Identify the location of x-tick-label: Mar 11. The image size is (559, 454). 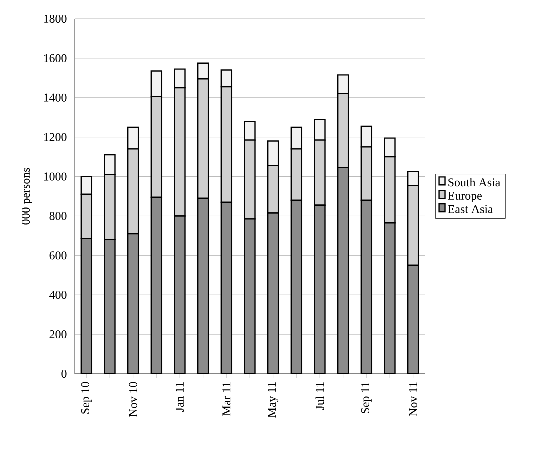
(226, 399).